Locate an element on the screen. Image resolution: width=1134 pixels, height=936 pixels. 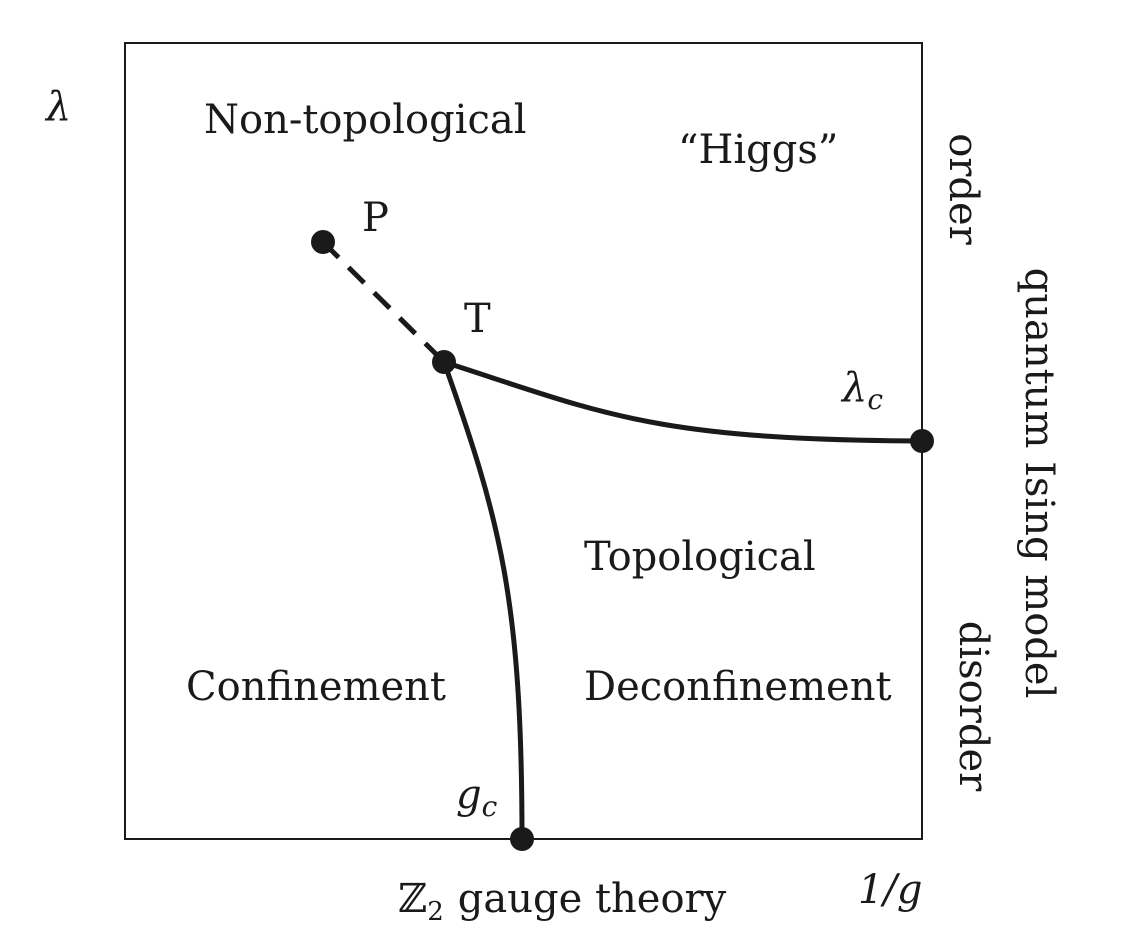
g-c-main: g is located at coordinates (469, 795).